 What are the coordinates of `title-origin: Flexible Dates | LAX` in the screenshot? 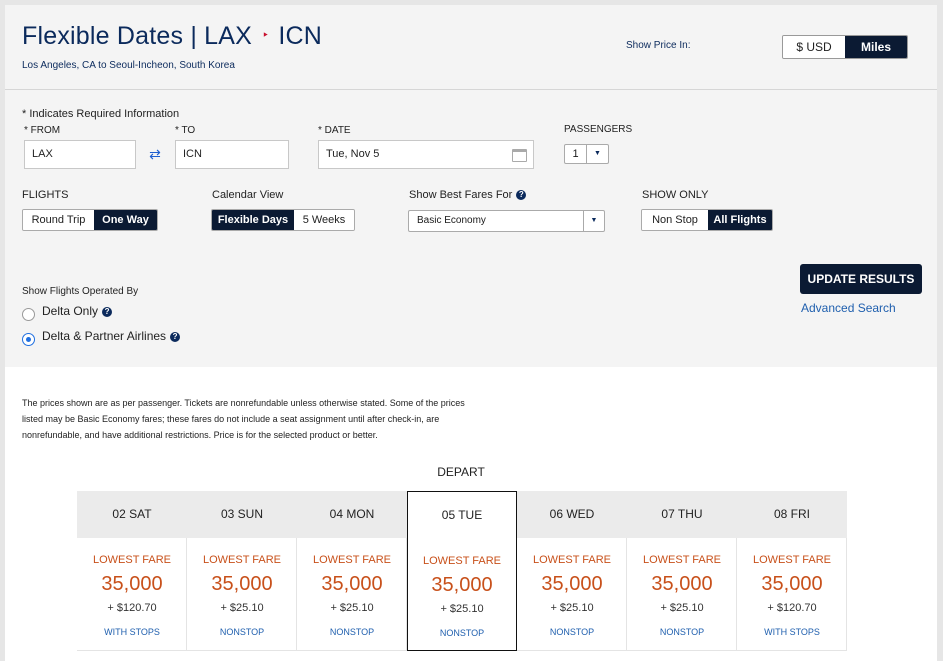 It's located at (137, 36).